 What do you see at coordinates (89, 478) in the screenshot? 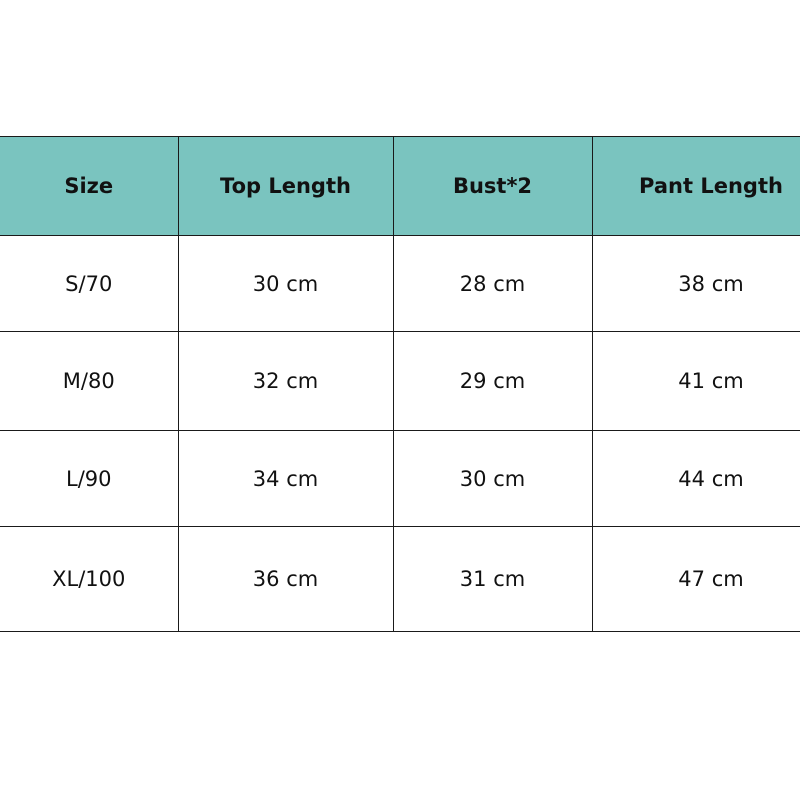
I see `table-cell: L/90` at bounding box center [89, 478].